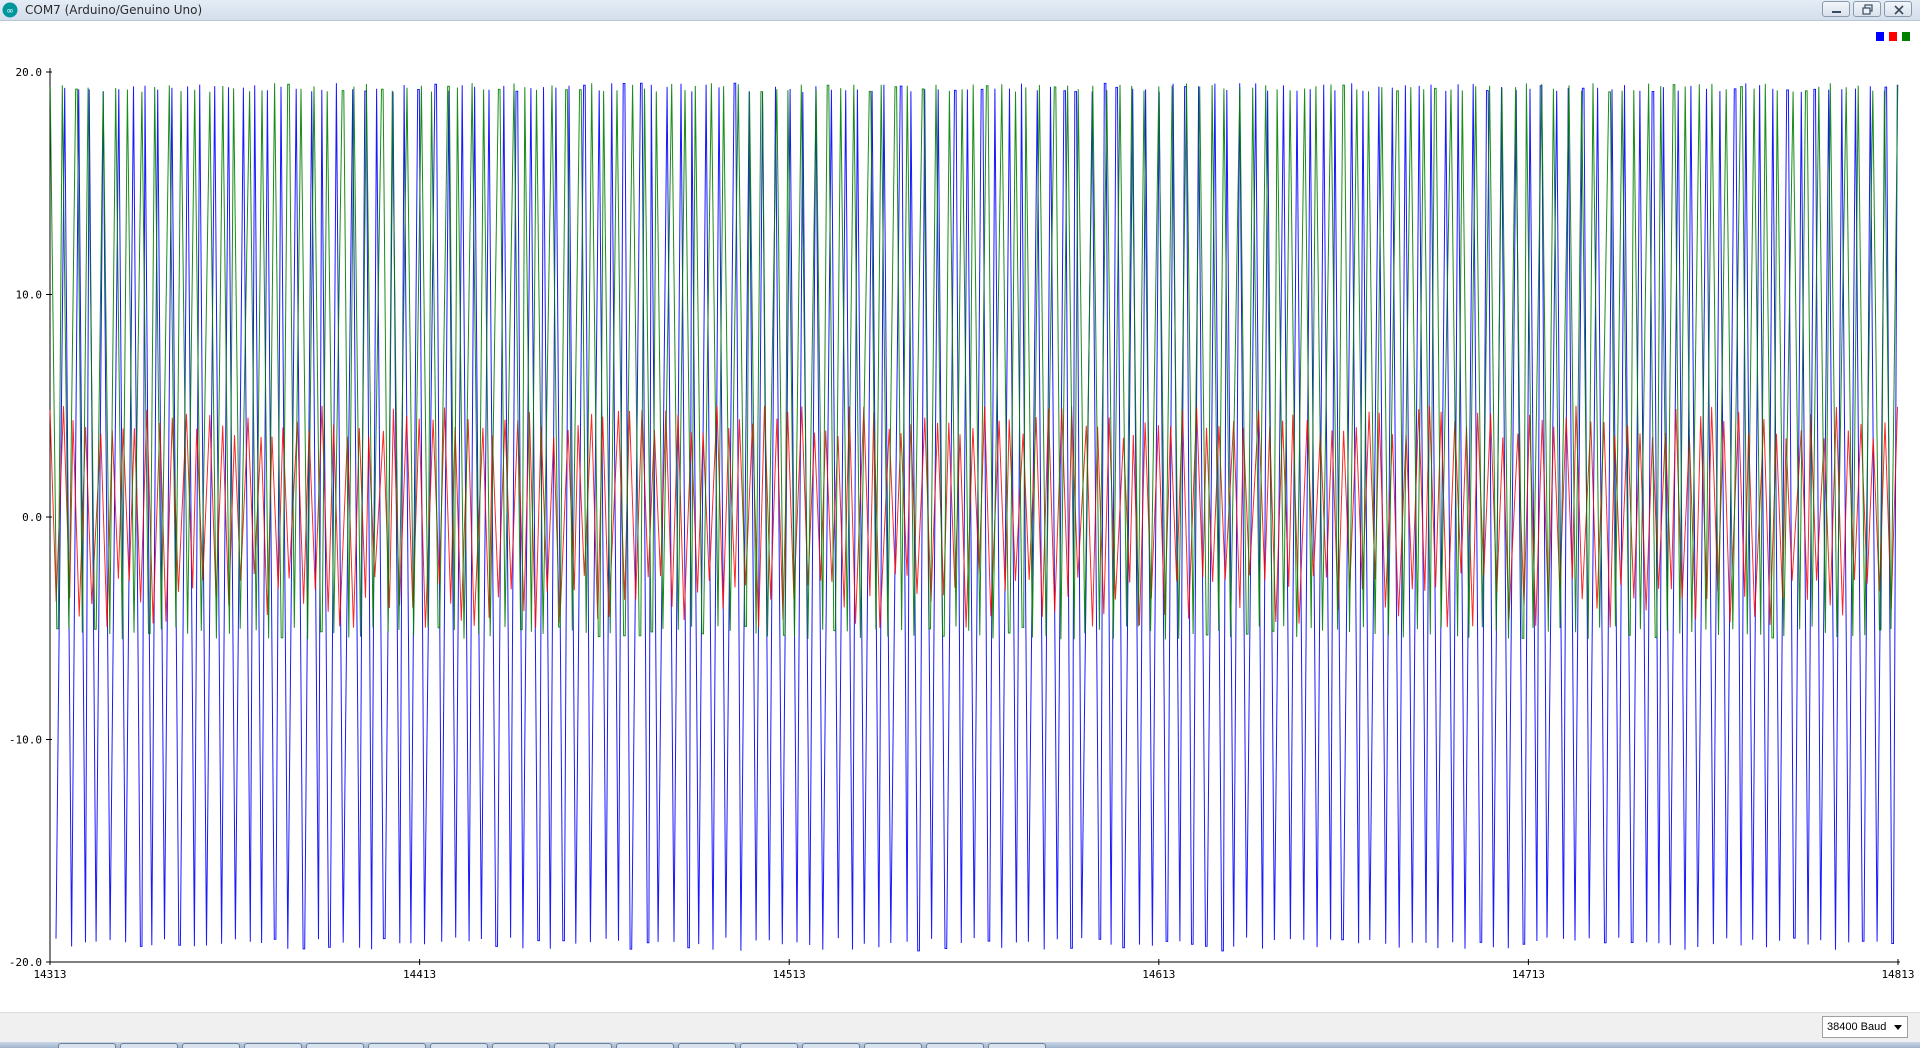 The height and width of the screenshot is (1048, 1920). What do you see at coordinates (25, 740) in the screenshot?
I see `y-tick-label: -10.0` at bounding box center [25, 740].